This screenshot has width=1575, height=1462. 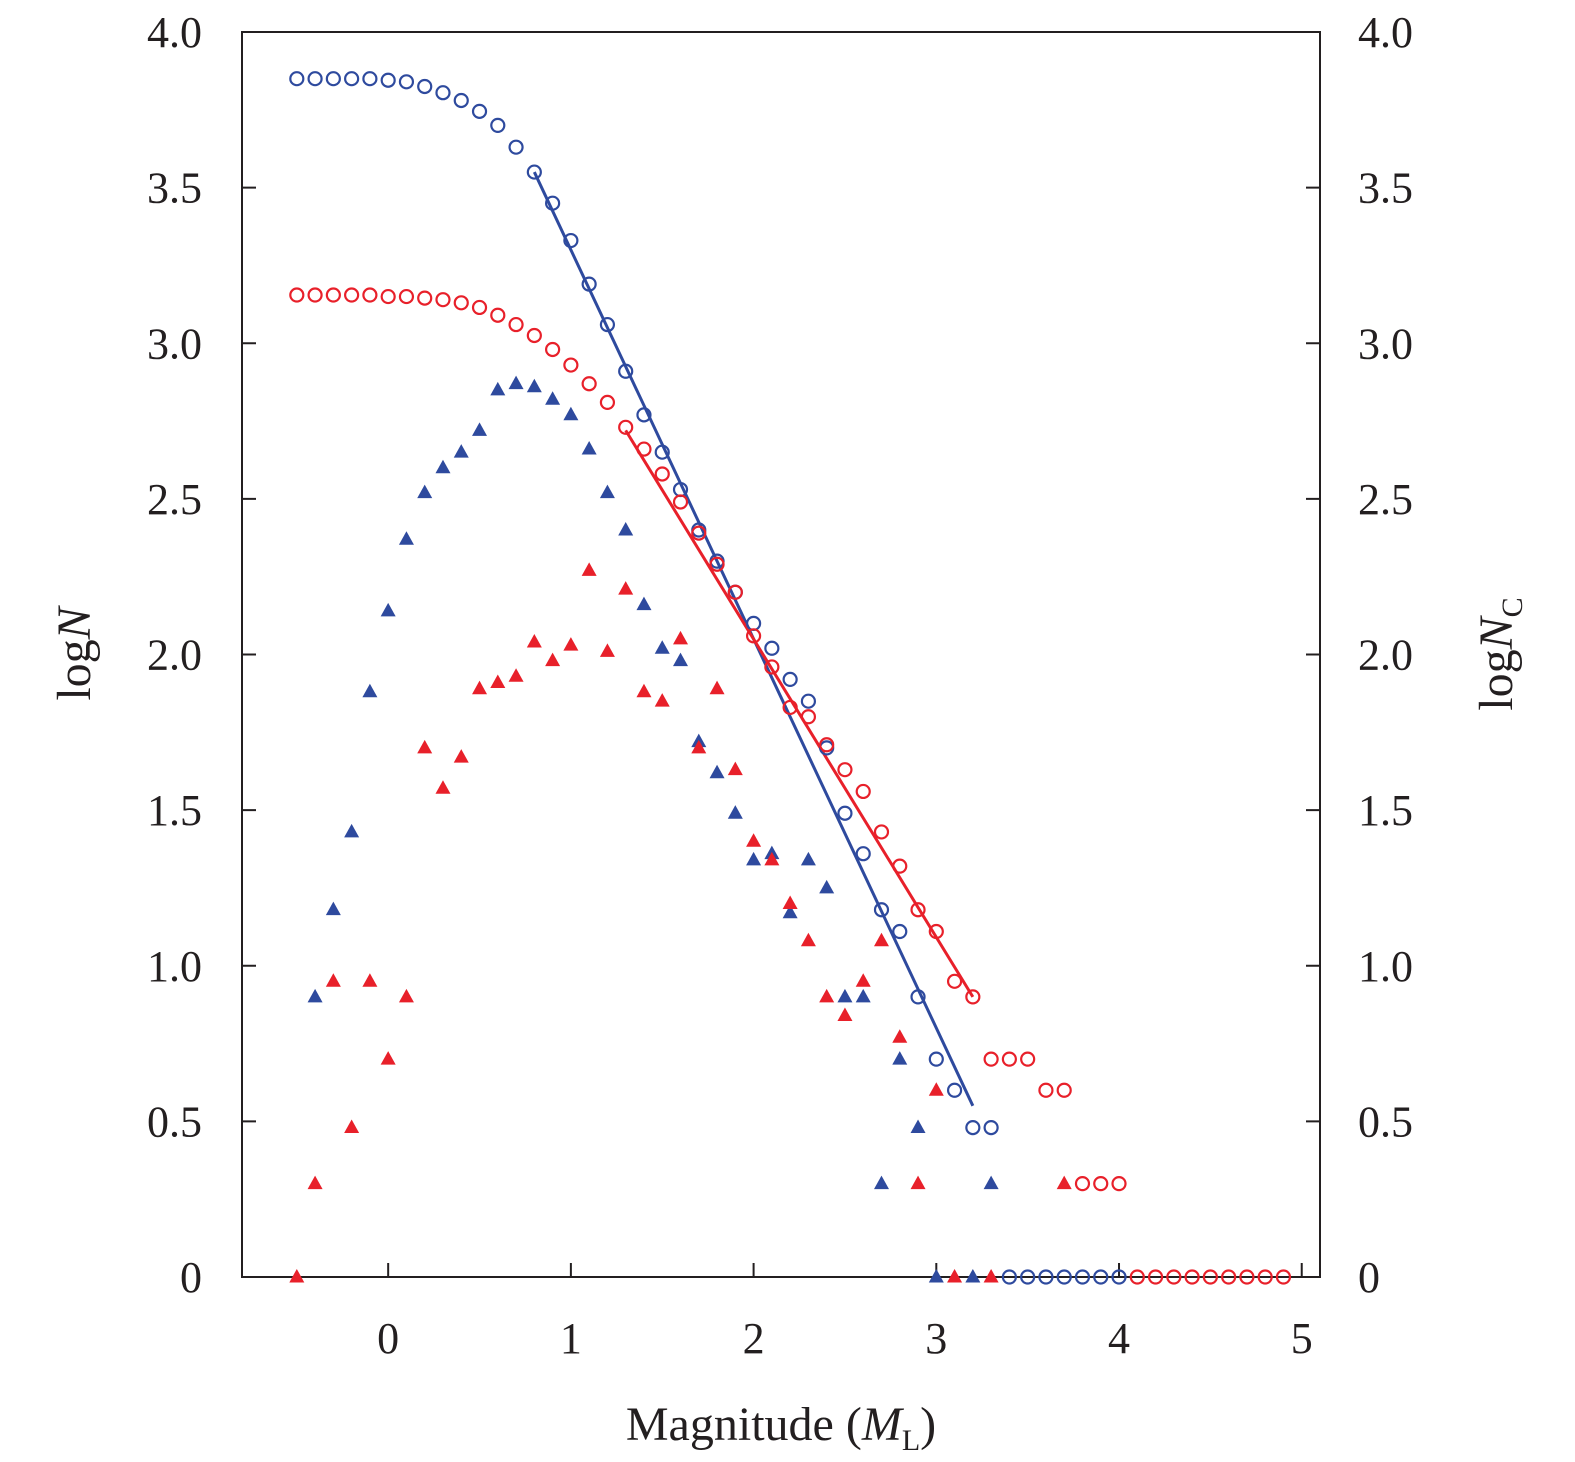 I want to click on y-tick-label-left: 0, so click(x=191, y=1277).